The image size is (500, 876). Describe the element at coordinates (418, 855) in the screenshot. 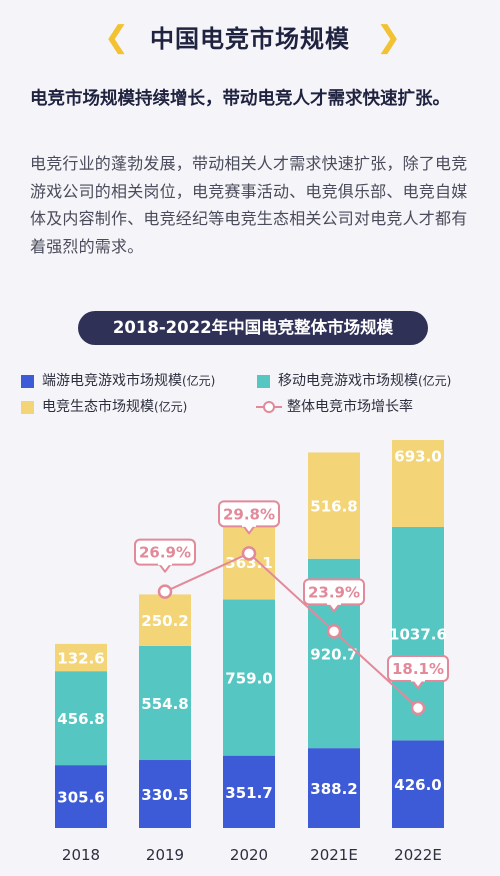

I see `x-tick-label: 2022E` at that location.